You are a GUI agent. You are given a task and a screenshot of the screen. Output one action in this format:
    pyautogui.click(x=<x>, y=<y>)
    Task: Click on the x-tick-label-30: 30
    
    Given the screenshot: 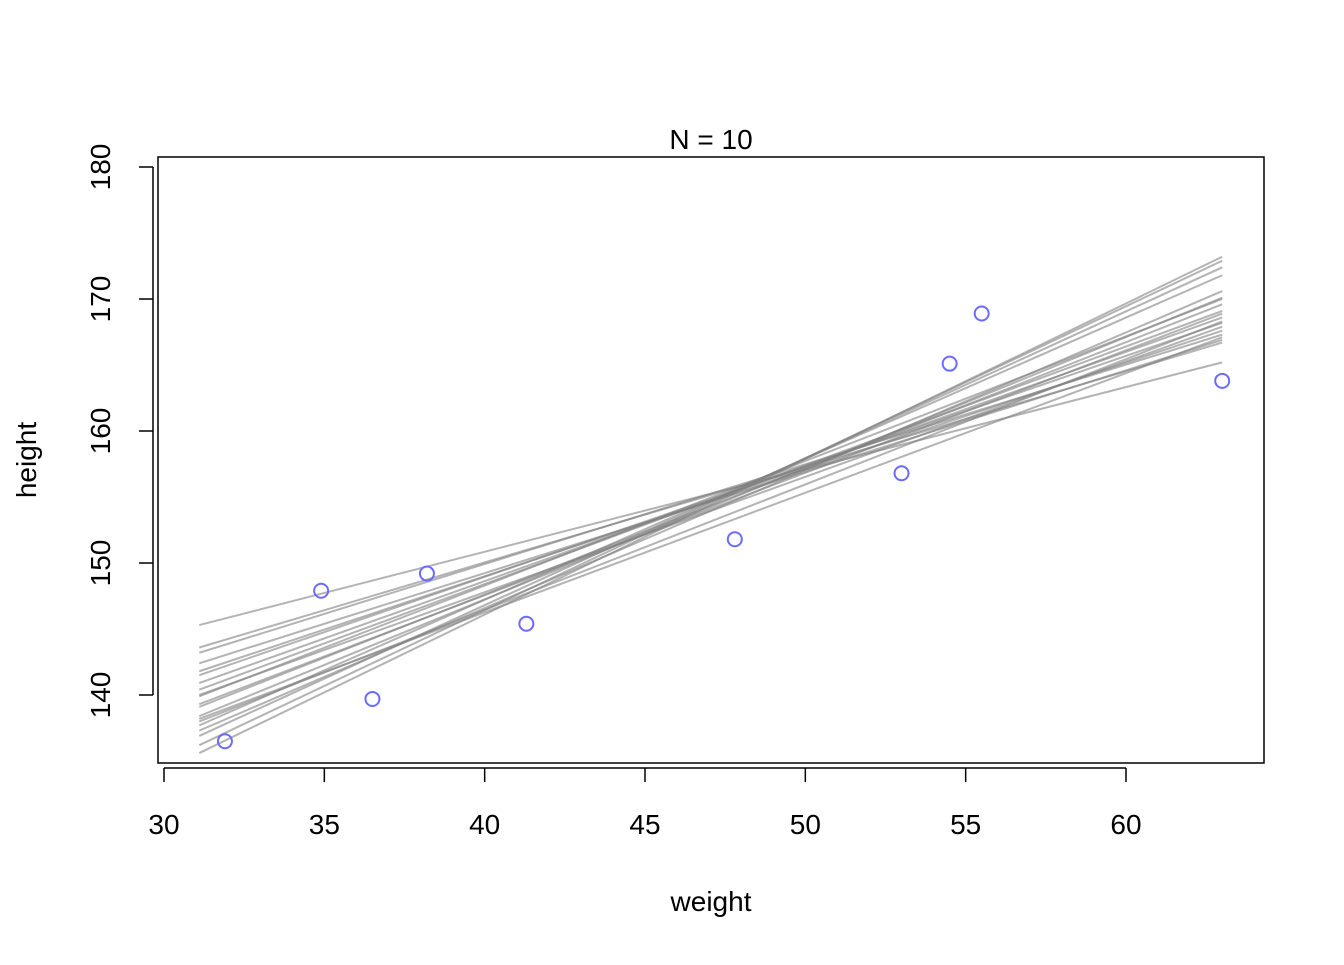 What is the action you would take?
    pyautogui.click(x=163, y=824)
    